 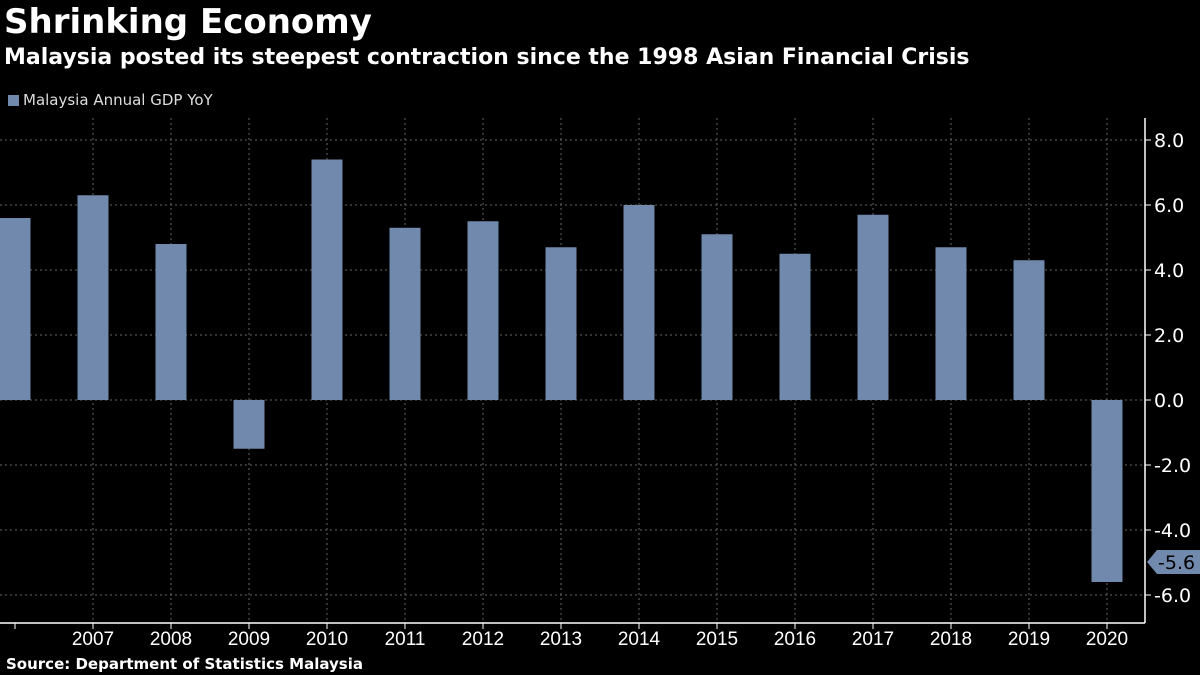 I want to click on x-tick-label: 2008, so click(x=171, y=639).